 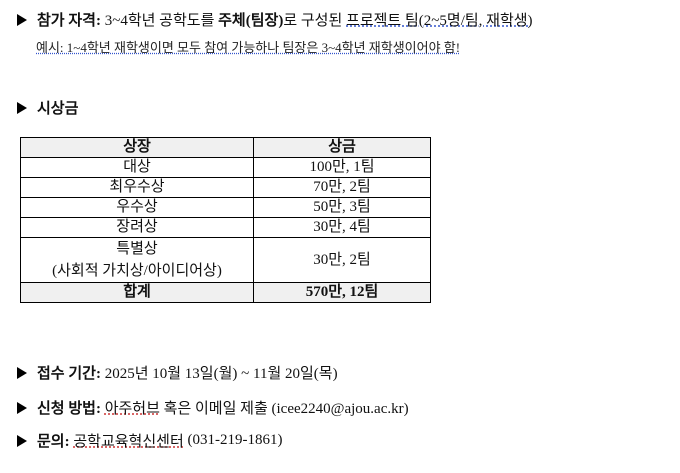 I want to click on table-row: 대상 100만, 1팀, so click(x=225, y=167).